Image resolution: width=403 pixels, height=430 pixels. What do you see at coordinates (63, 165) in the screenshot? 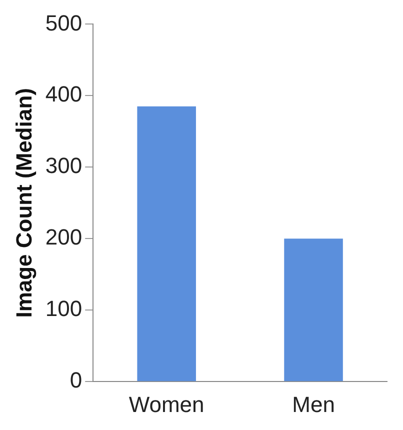
I see `y-tick-label: 300` at bounding box center [63, 165].